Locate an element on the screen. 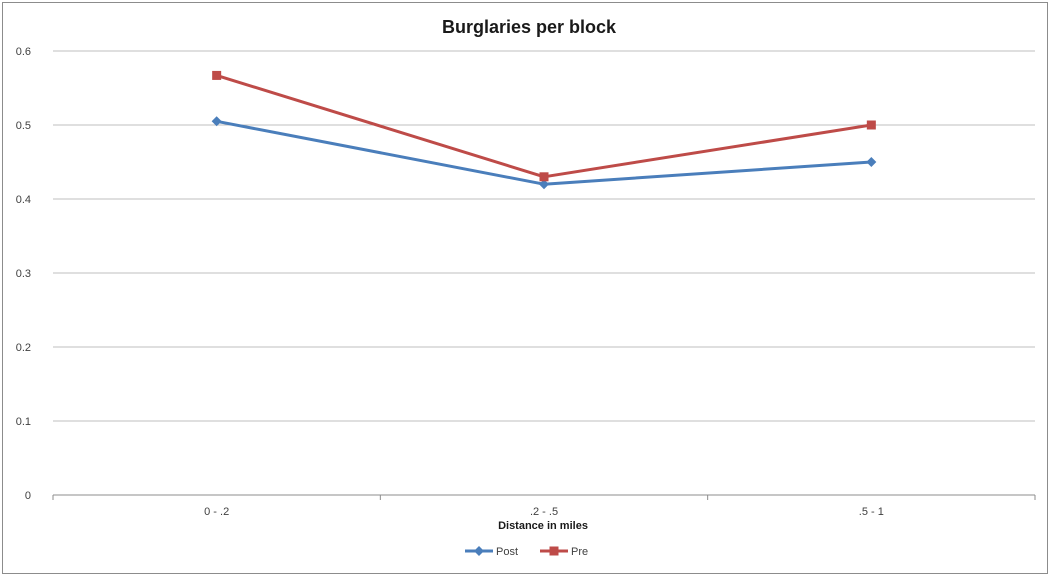  legend-marker-pre is located at coordinates (554, 551).